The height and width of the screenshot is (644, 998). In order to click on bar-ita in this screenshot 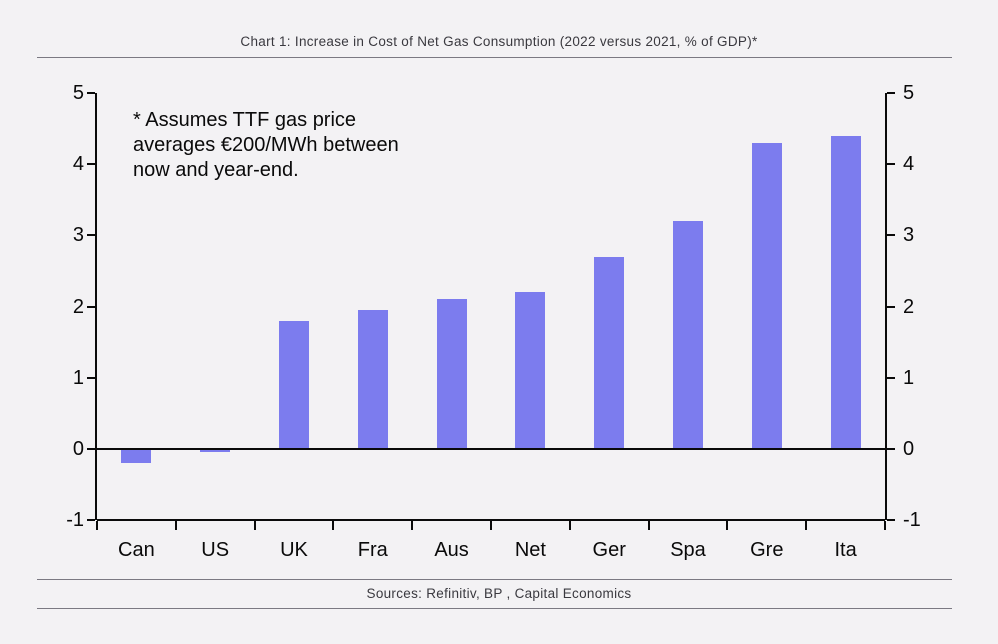, I will do `click(845, 292)`.